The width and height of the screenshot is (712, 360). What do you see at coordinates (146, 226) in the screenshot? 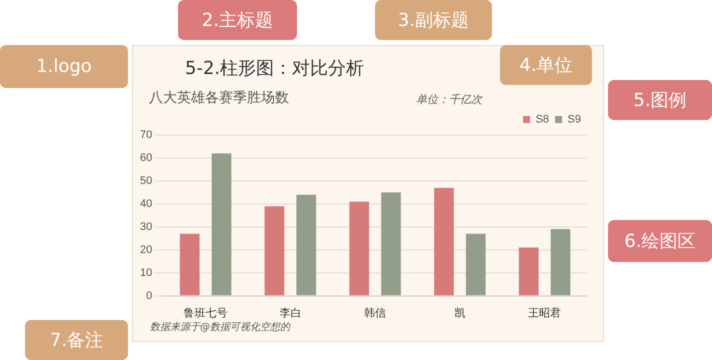
I see `y-tick-label: 30` at bounding box center [146, 226].